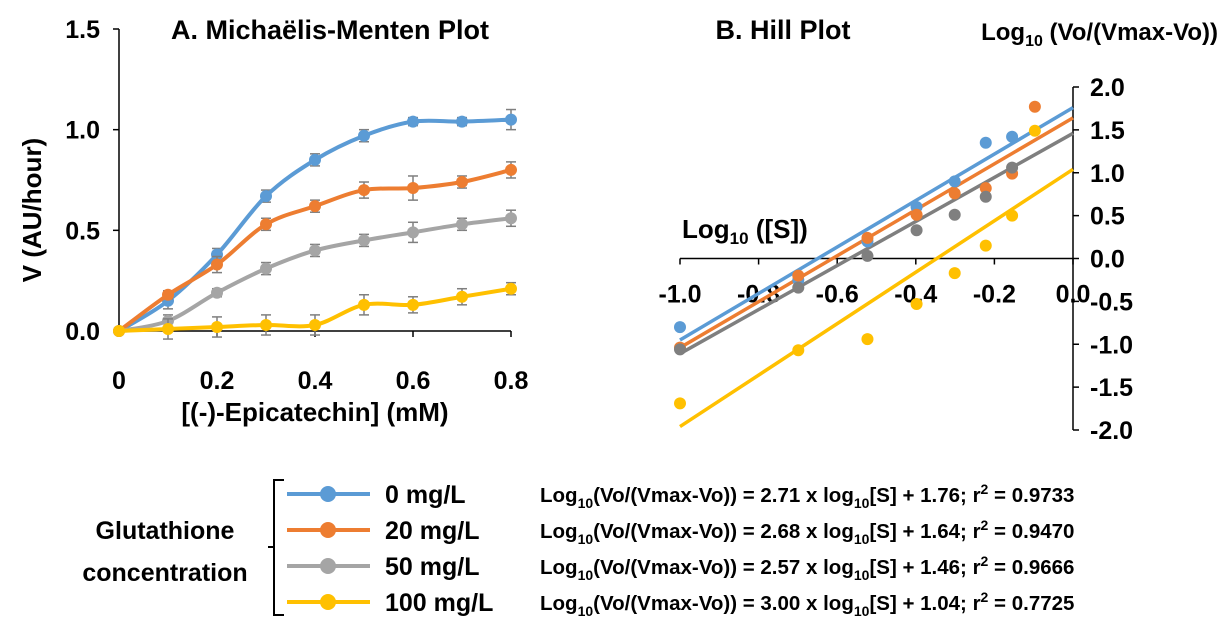  I want to click on text-part: ([S]), so click(778, 229).